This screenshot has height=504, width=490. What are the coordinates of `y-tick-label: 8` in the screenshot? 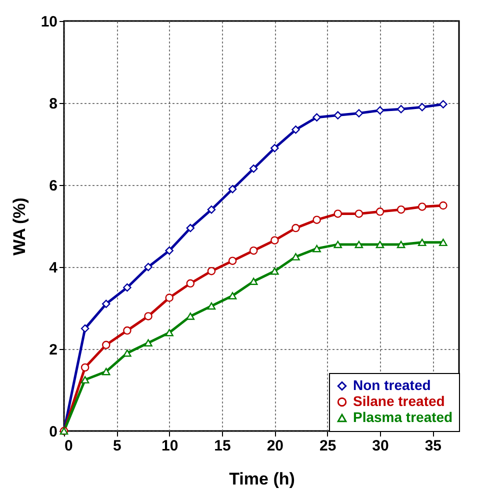 It's located at (53, 104).